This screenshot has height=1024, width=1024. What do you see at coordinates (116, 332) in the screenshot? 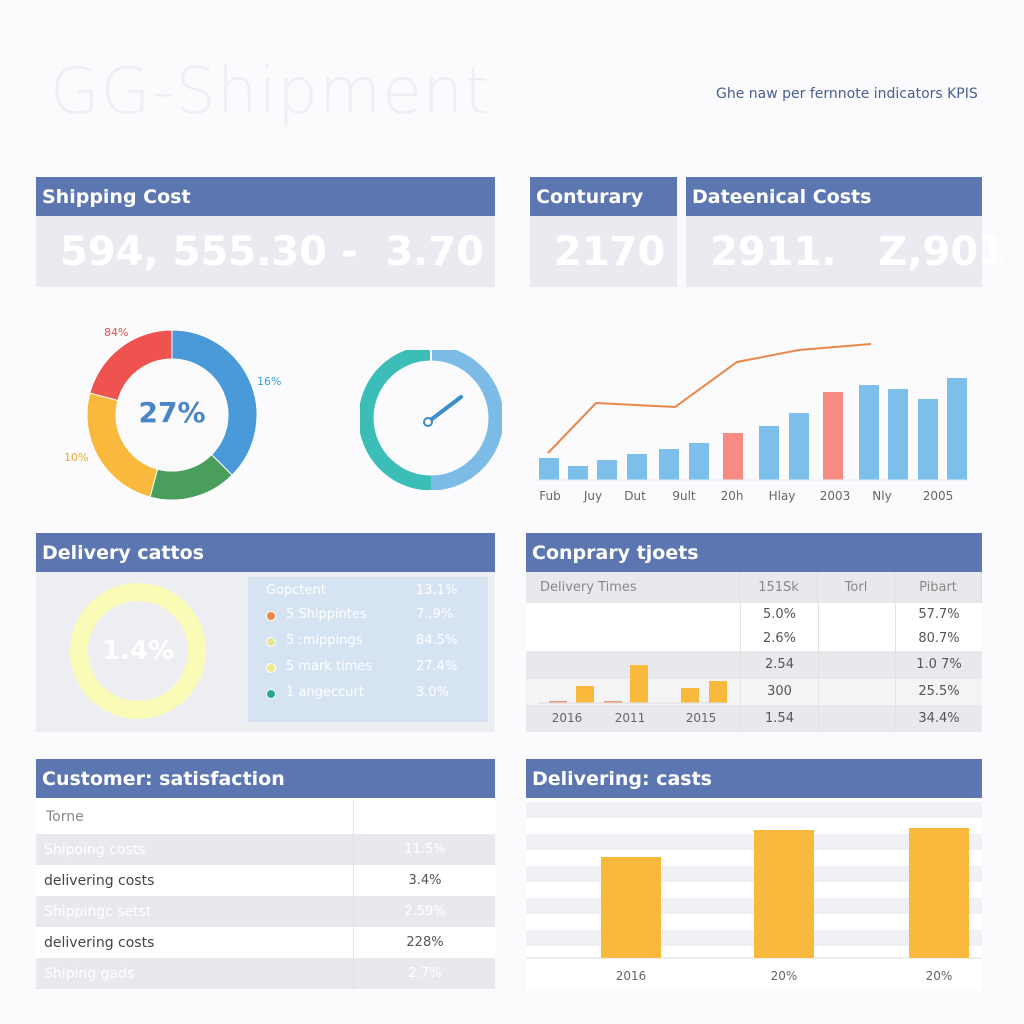
I see `donut-label: 84%` at bounding box center [116, 332].